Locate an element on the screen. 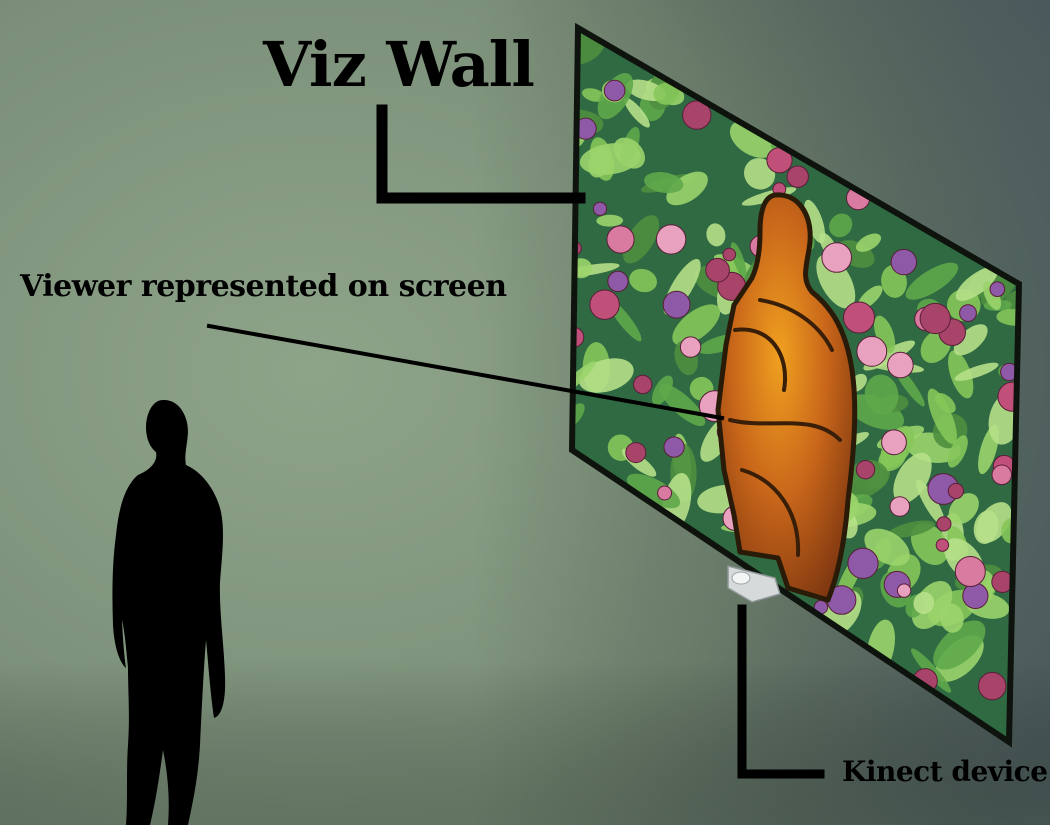  projected-figure-body is located at coordinates (786, 397).